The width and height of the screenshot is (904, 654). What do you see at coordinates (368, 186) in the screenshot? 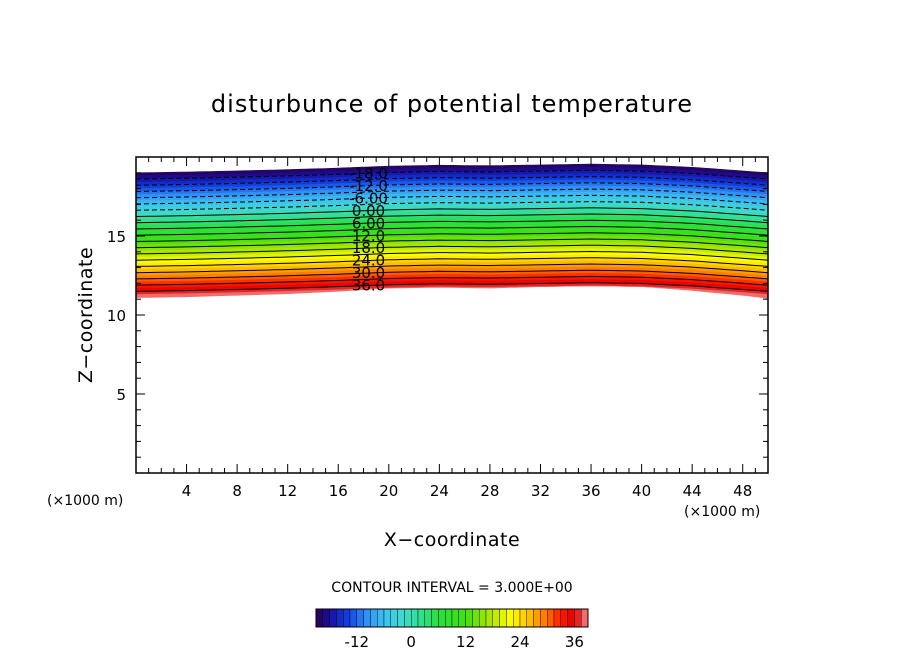
I see `contour-label: -12.0` at bounding box center [368, 186].